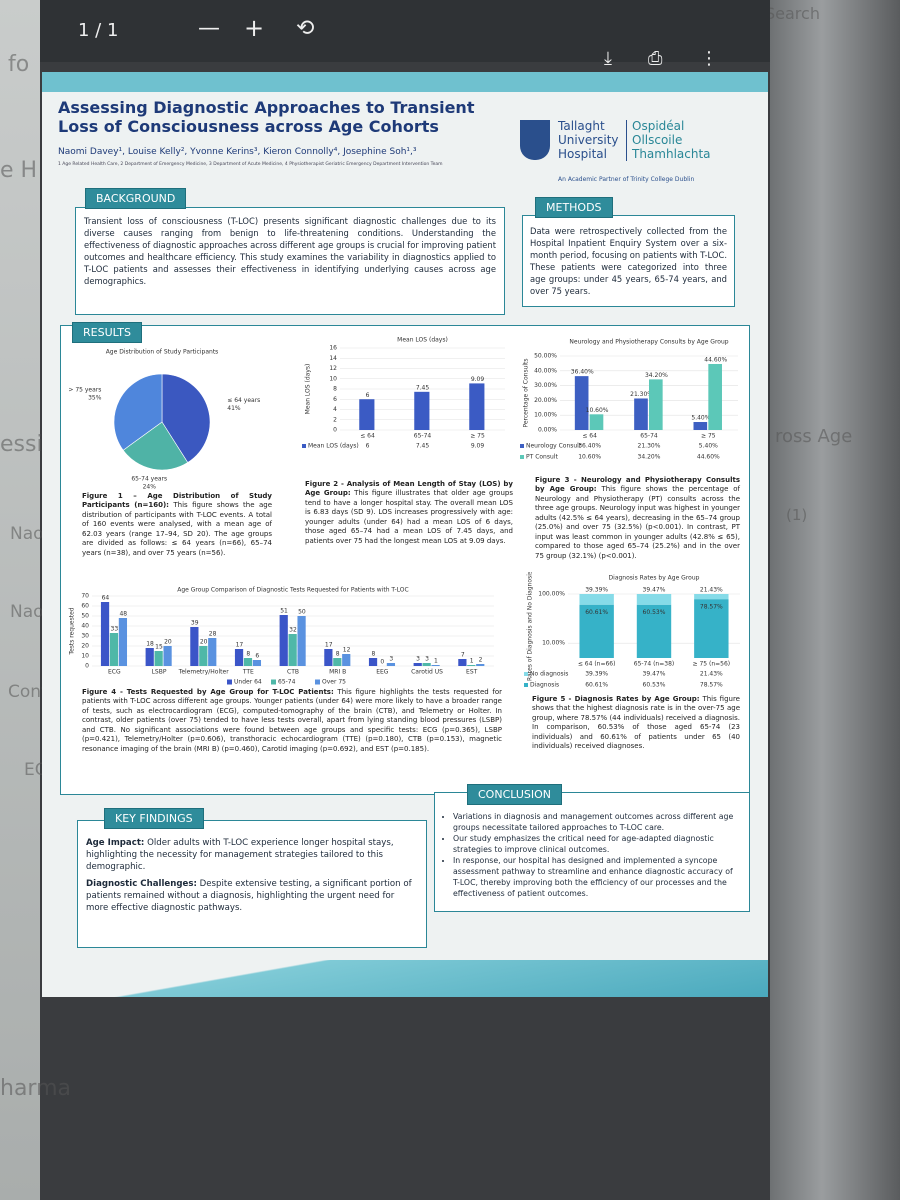 The image size is (900, 1200). What do you see at coordinates (423, 436) in the screenshot?
I see `x-tick-label: 65-74` at bounding box center [423, 436].